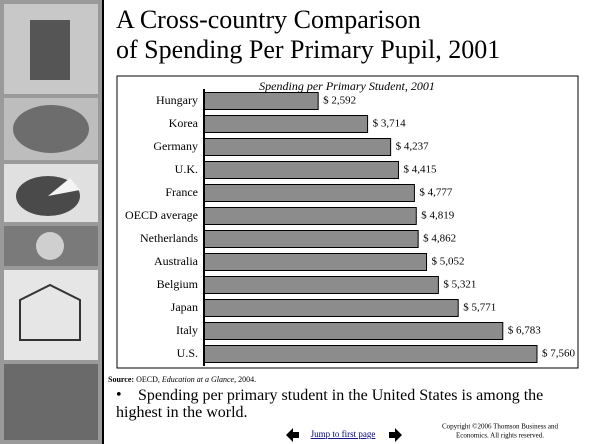 Image resolution: width=592 pixels, height=444 pixels. What do you see at coordinates (177, 100) in the screenshot?
I see `category-label: Hungary` at bounding box center [177, 100].